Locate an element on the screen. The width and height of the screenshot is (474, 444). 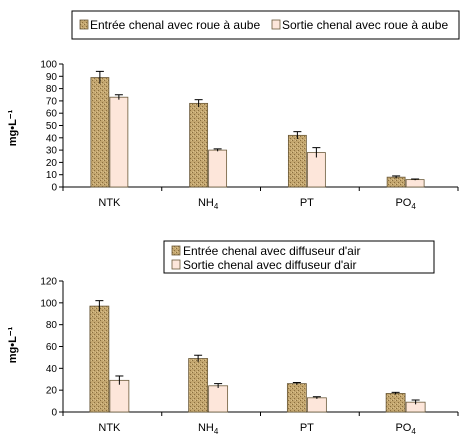
legend-label-sortie: Sortie chenal avec roue à aube is located at coordinates (365, 25).